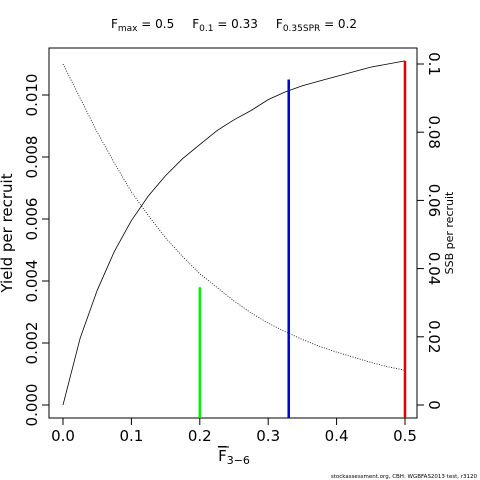  Describe the element at coordinates (8, 233) in the screenshot. I see `y-axis-label: Yield per recruit` at that location.